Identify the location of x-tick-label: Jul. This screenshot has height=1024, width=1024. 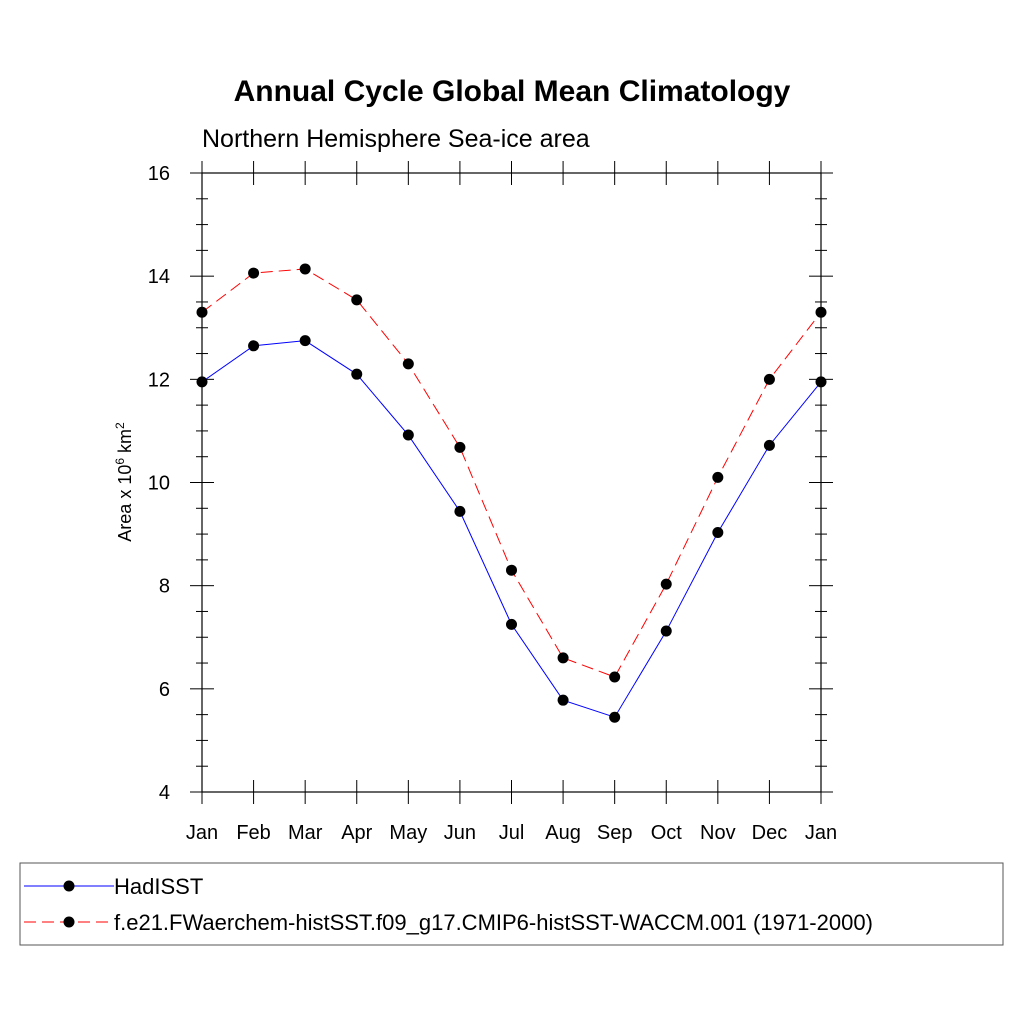
(512, 833).